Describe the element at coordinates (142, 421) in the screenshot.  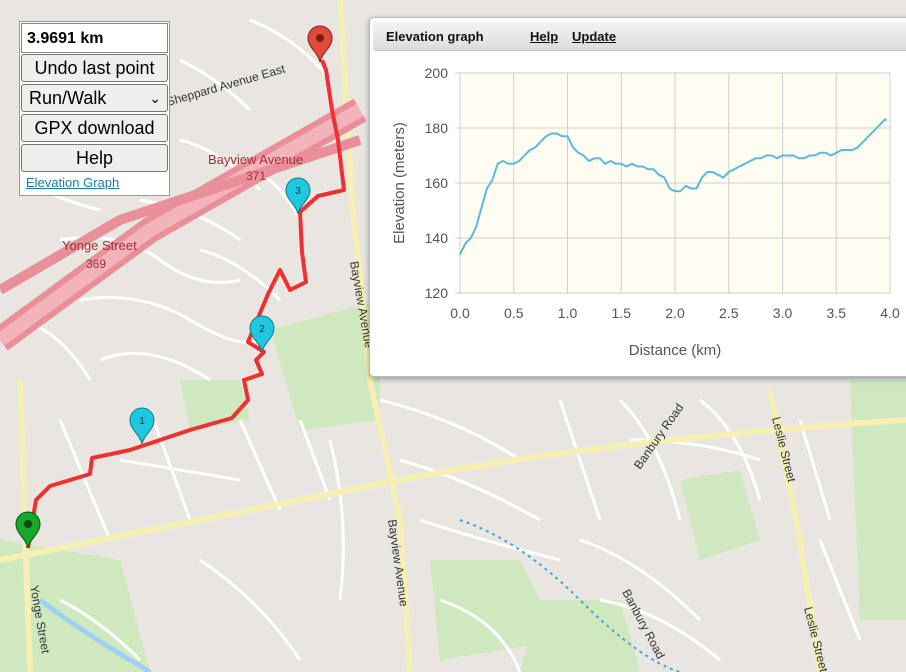
I see `waypoint-label-1: 1` at that location.